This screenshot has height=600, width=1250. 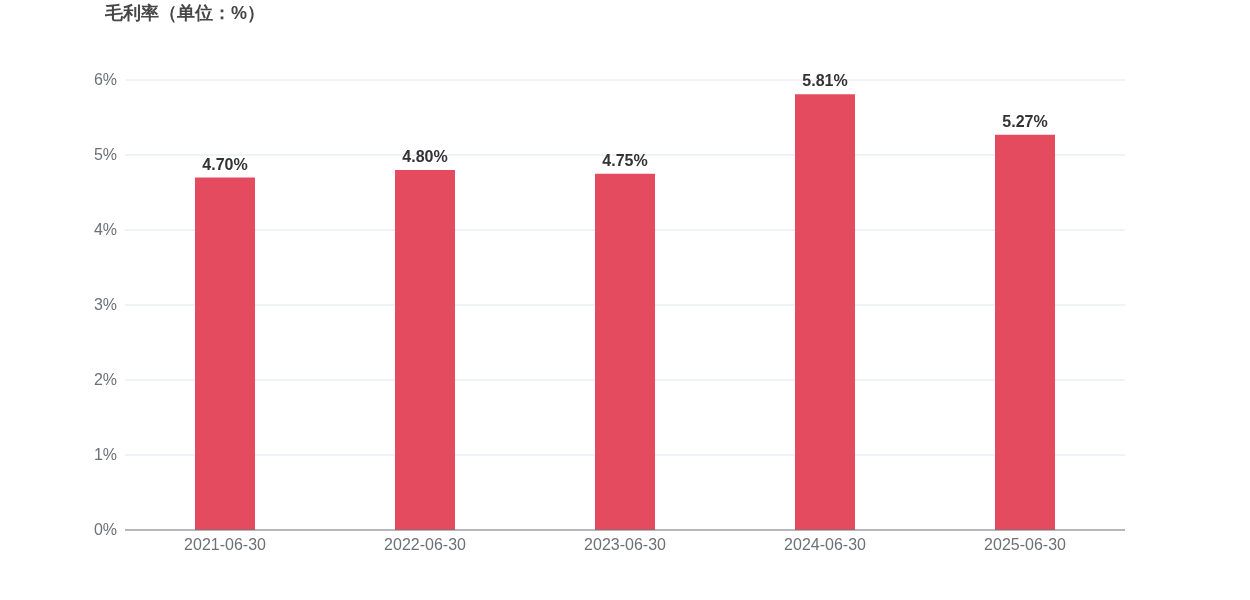 I want to click on y-tick-label: 6%, so click(x=105, y=79).